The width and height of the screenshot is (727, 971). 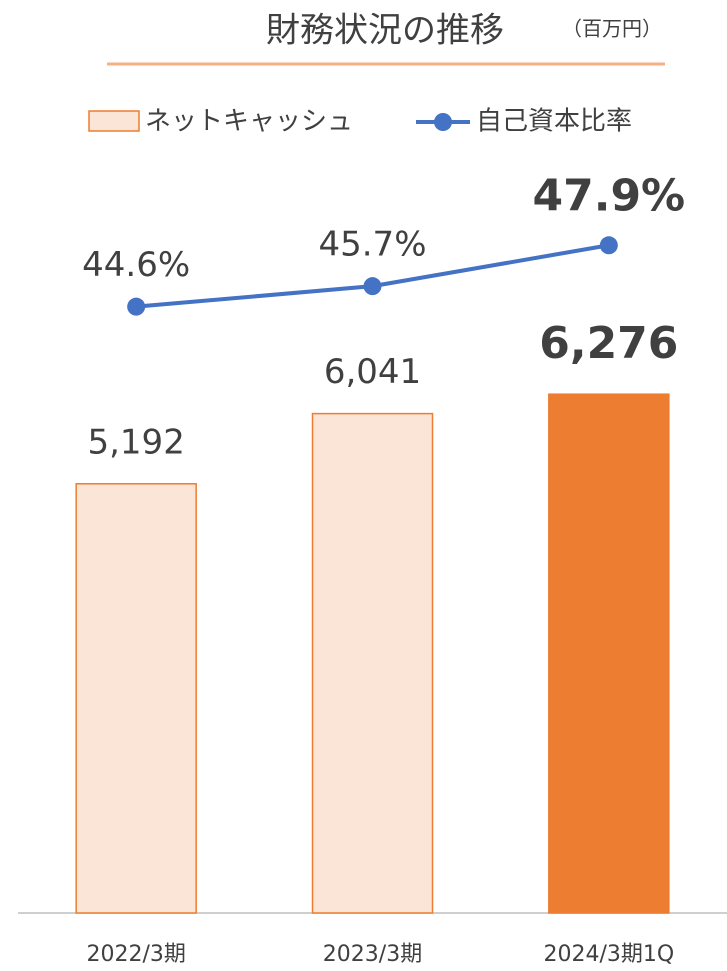 I want to click on legend-swatch, so click(x=114, y=121).